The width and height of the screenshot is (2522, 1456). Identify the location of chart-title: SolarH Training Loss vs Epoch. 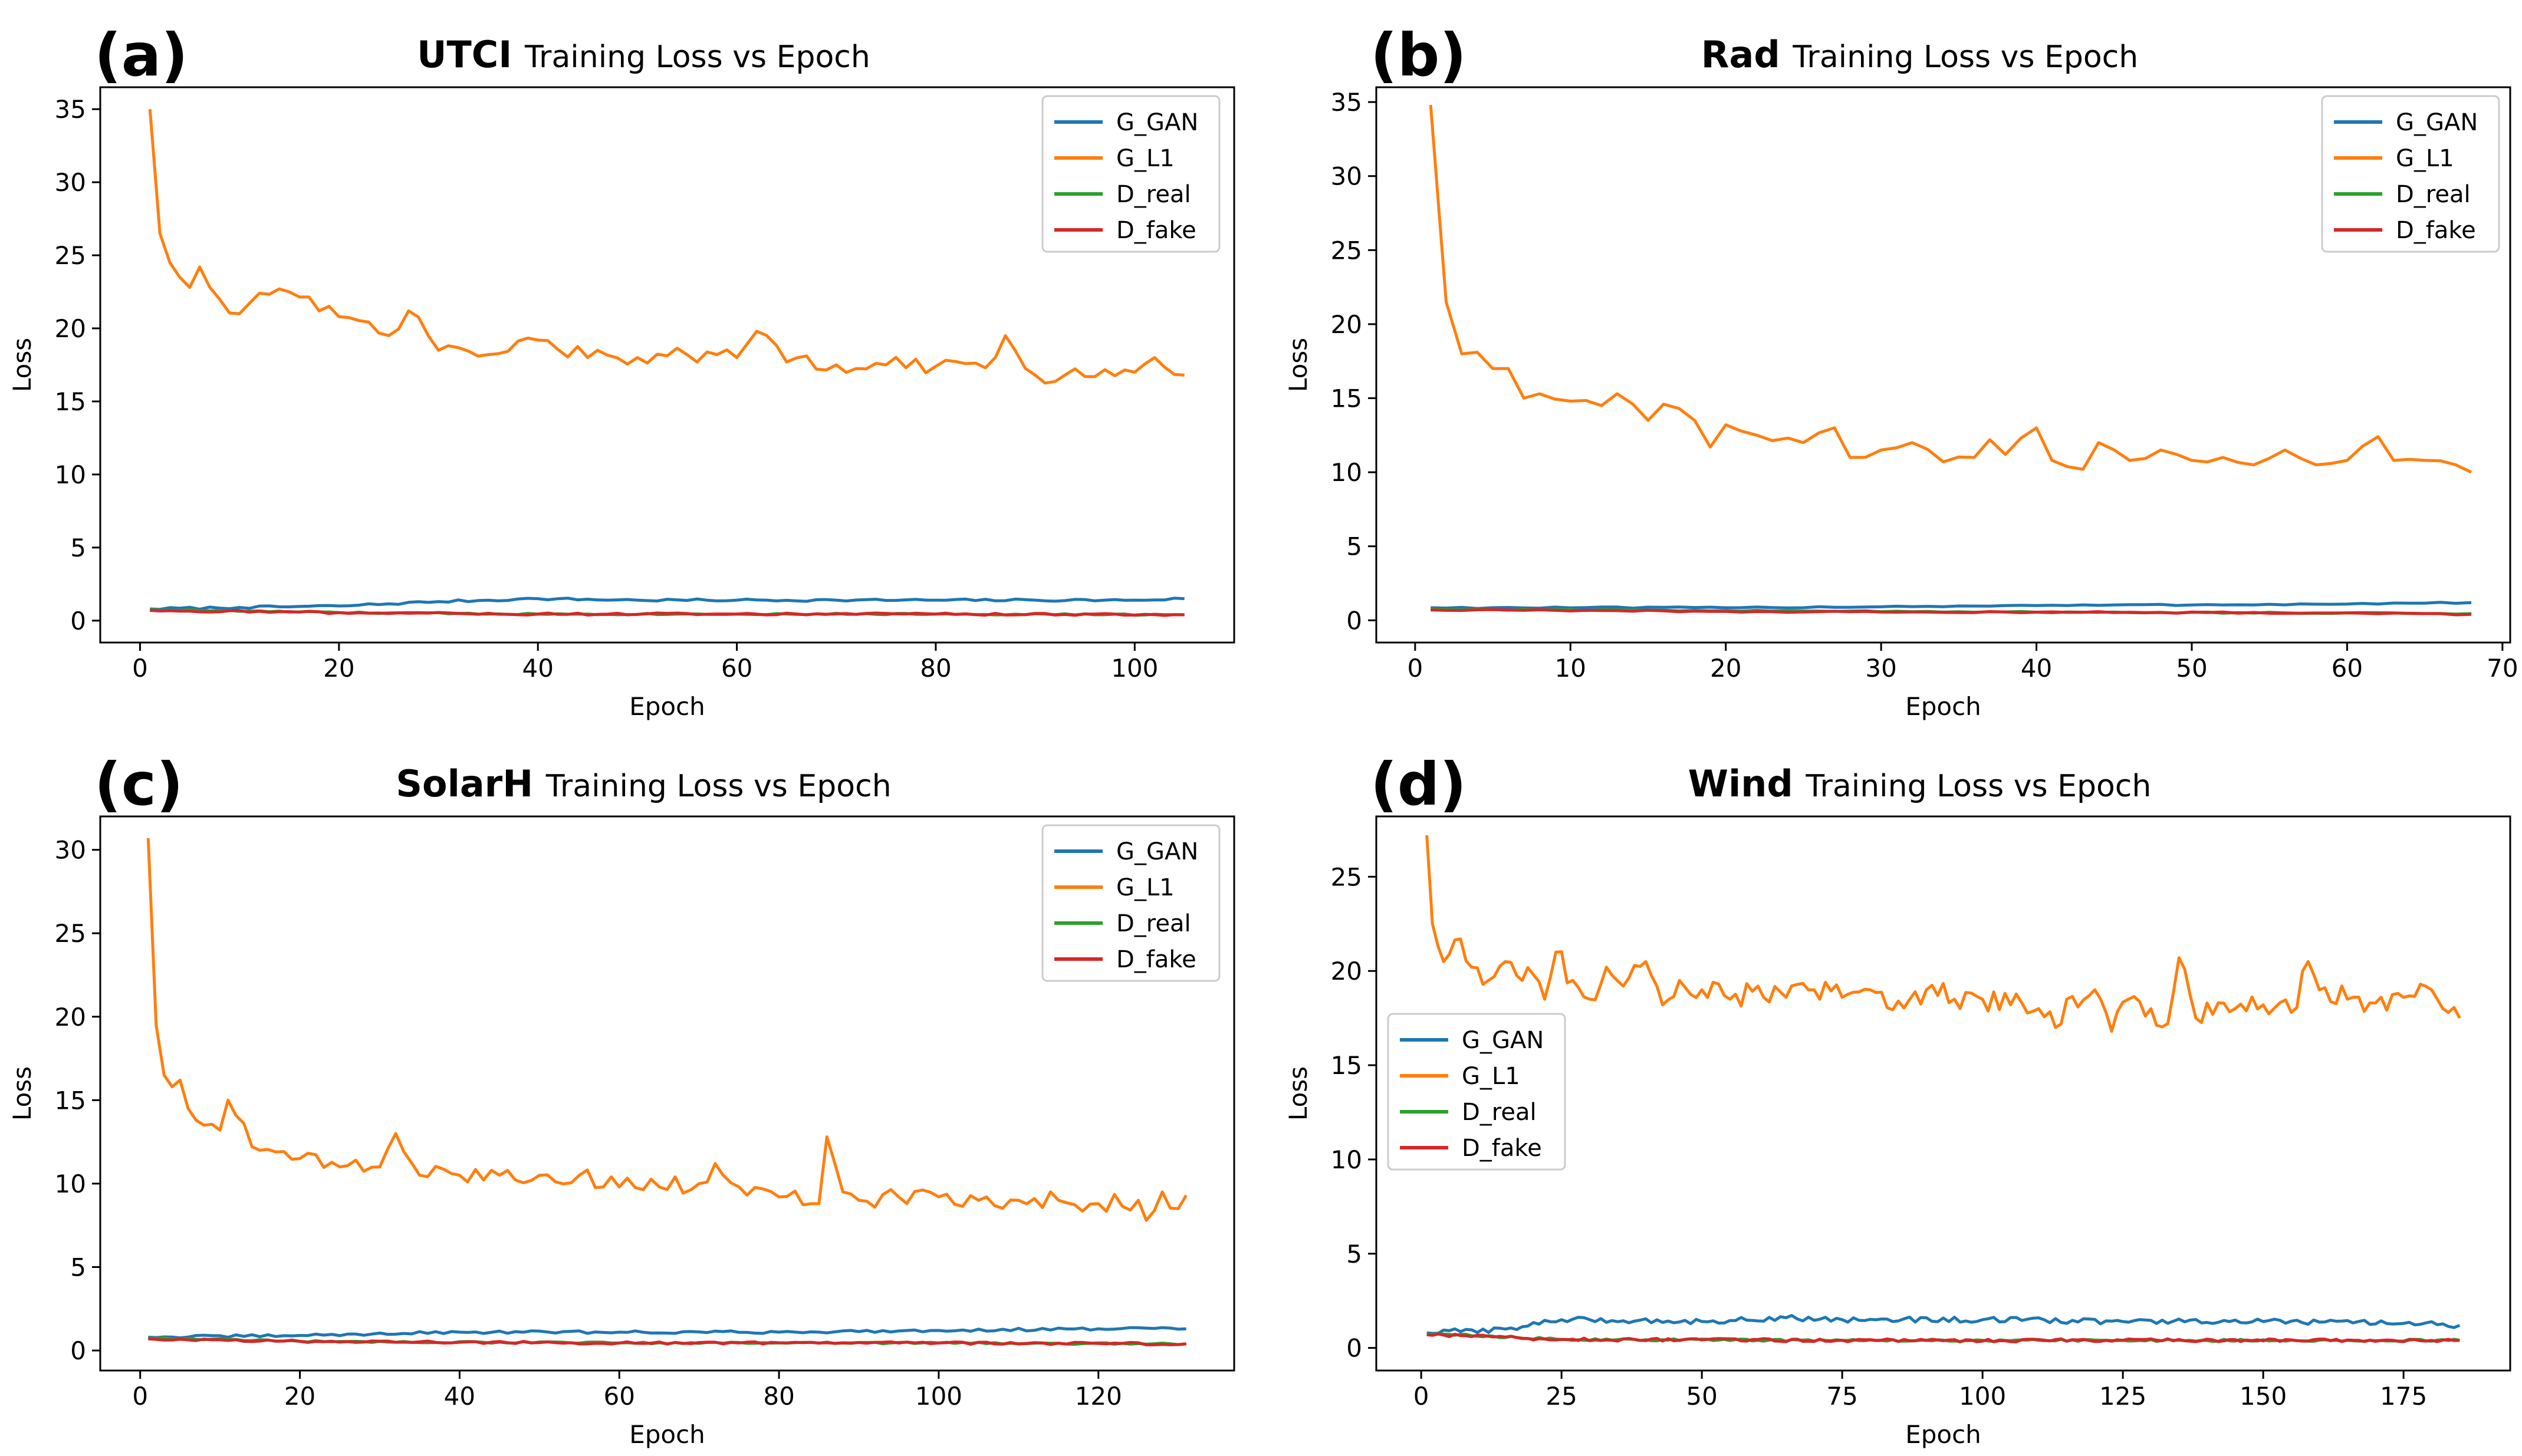
(644, 783).